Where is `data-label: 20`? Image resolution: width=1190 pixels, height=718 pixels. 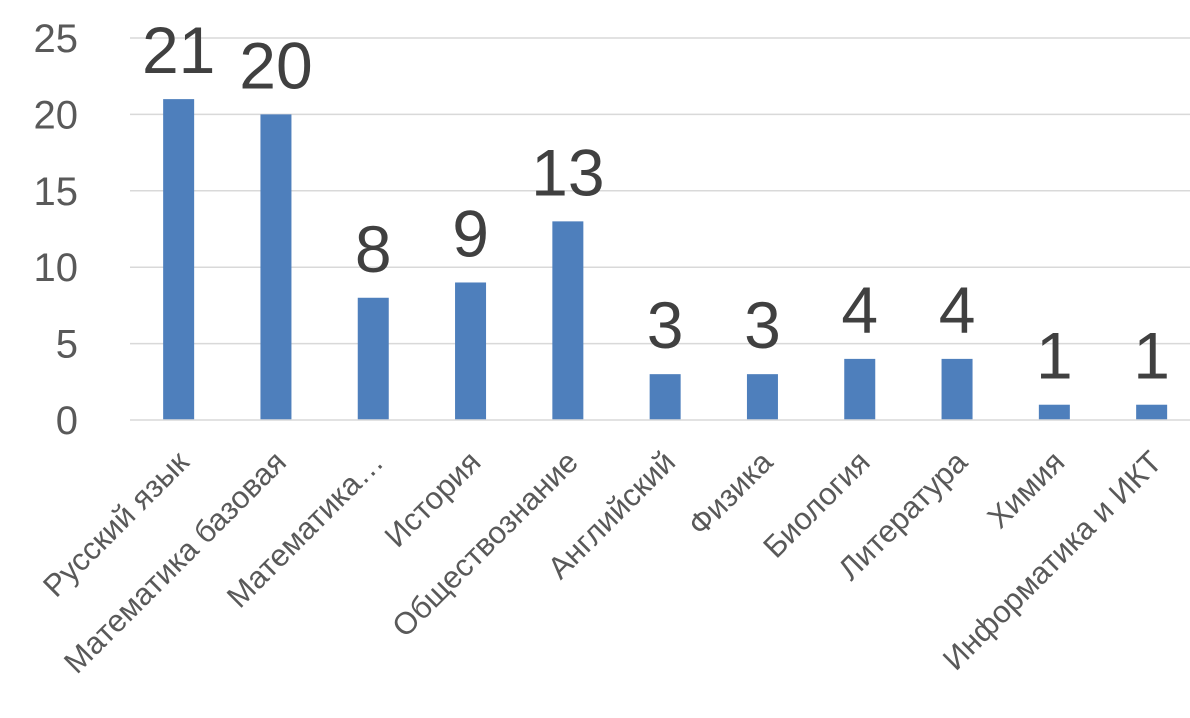
data-label: 20 is located at coordinates (275, 65).